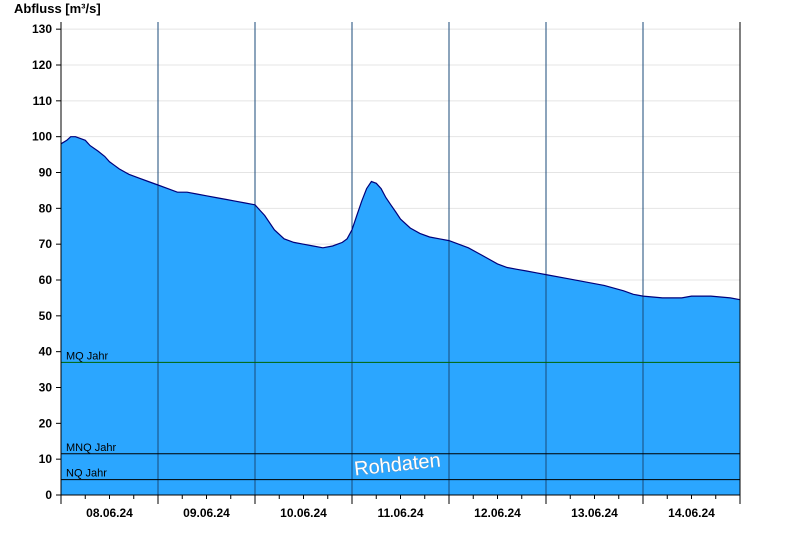  Describe the element at coordinates (46, 352) in the screenshot. I see `y-tick-label: 40` at that location.